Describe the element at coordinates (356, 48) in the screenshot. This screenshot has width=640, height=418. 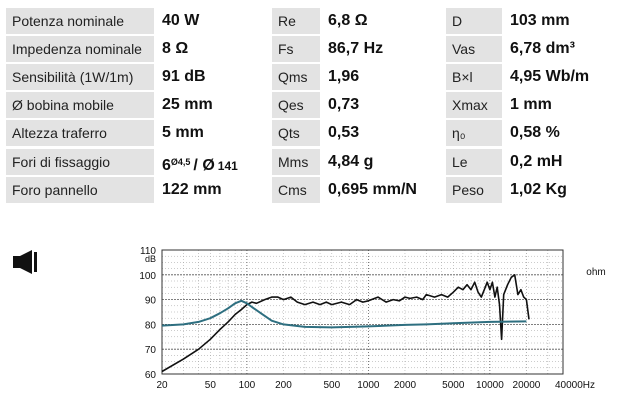
I see `spec-value: 86,7 Hz` at that location.